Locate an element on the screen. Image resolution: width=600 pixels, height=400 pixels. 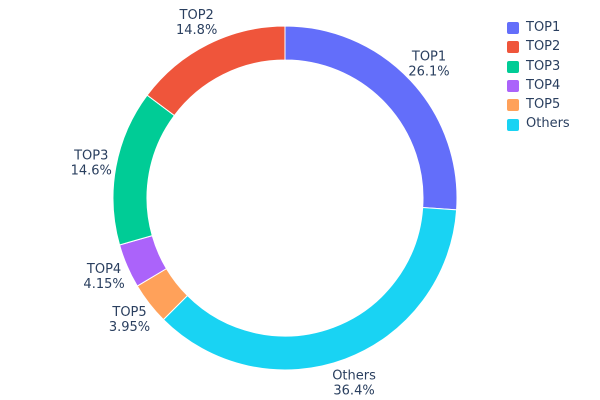
pie-slice-TOP2 is located at coordinates (216, 71).